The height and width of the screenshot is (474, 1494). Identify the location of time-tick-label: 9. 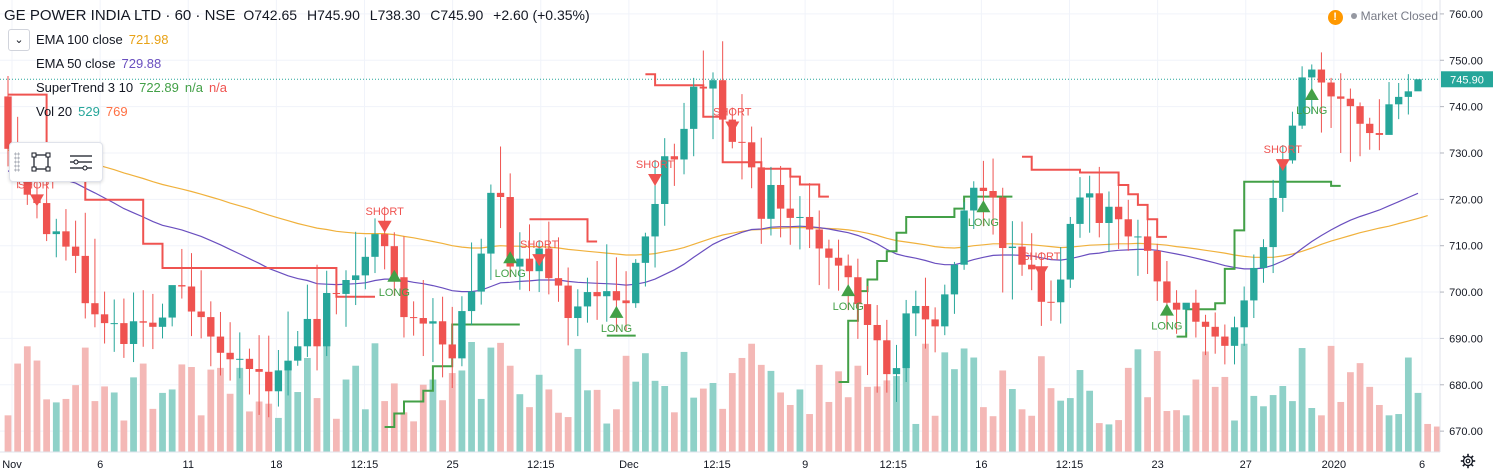
(805, 465).